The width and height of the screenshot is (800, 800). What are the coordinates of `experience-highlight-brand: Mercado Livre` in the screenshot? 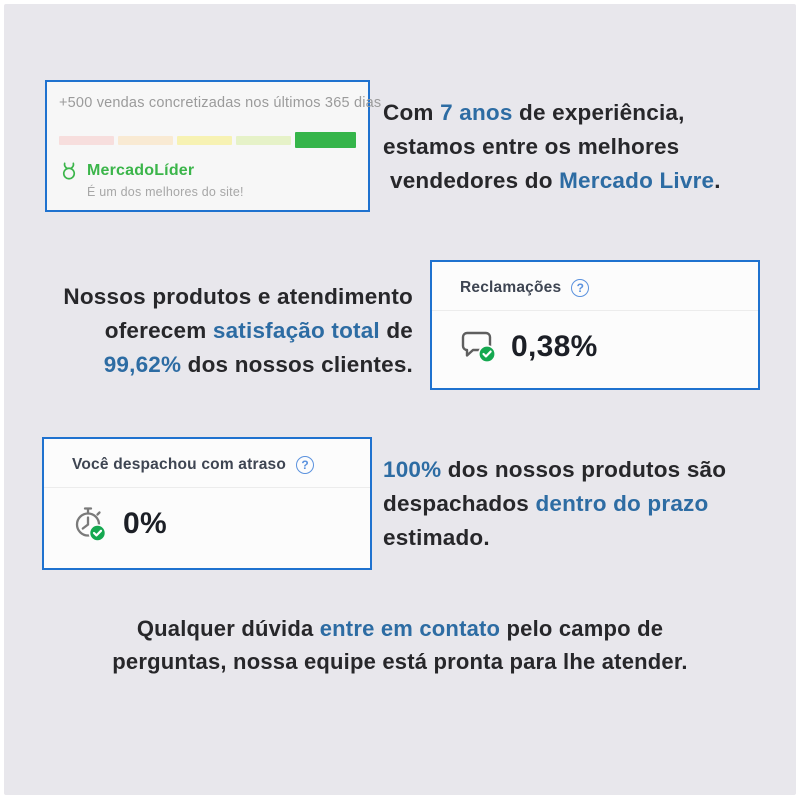 It's located at (637, 180).